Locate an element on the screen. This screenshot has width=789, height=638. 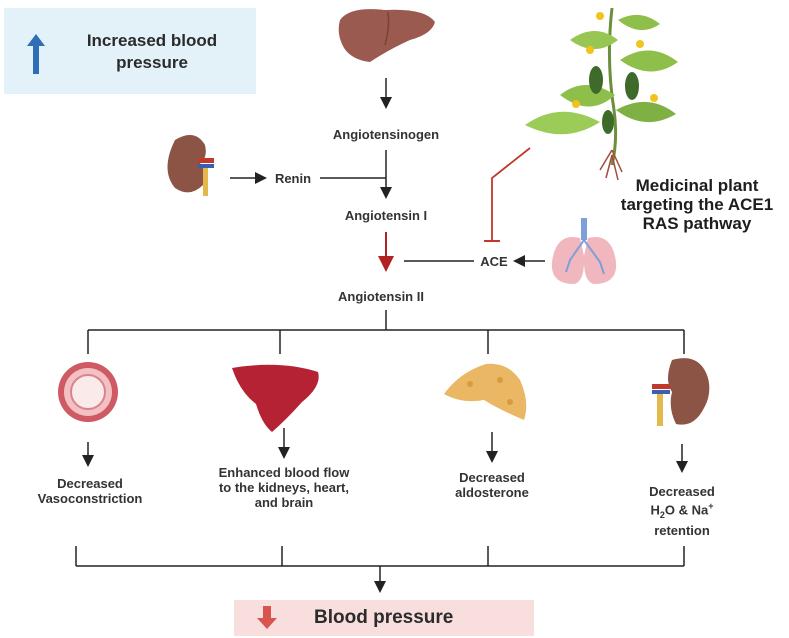
increased-bp-title: Increased blood pressure is located at coordinates (152, 51).